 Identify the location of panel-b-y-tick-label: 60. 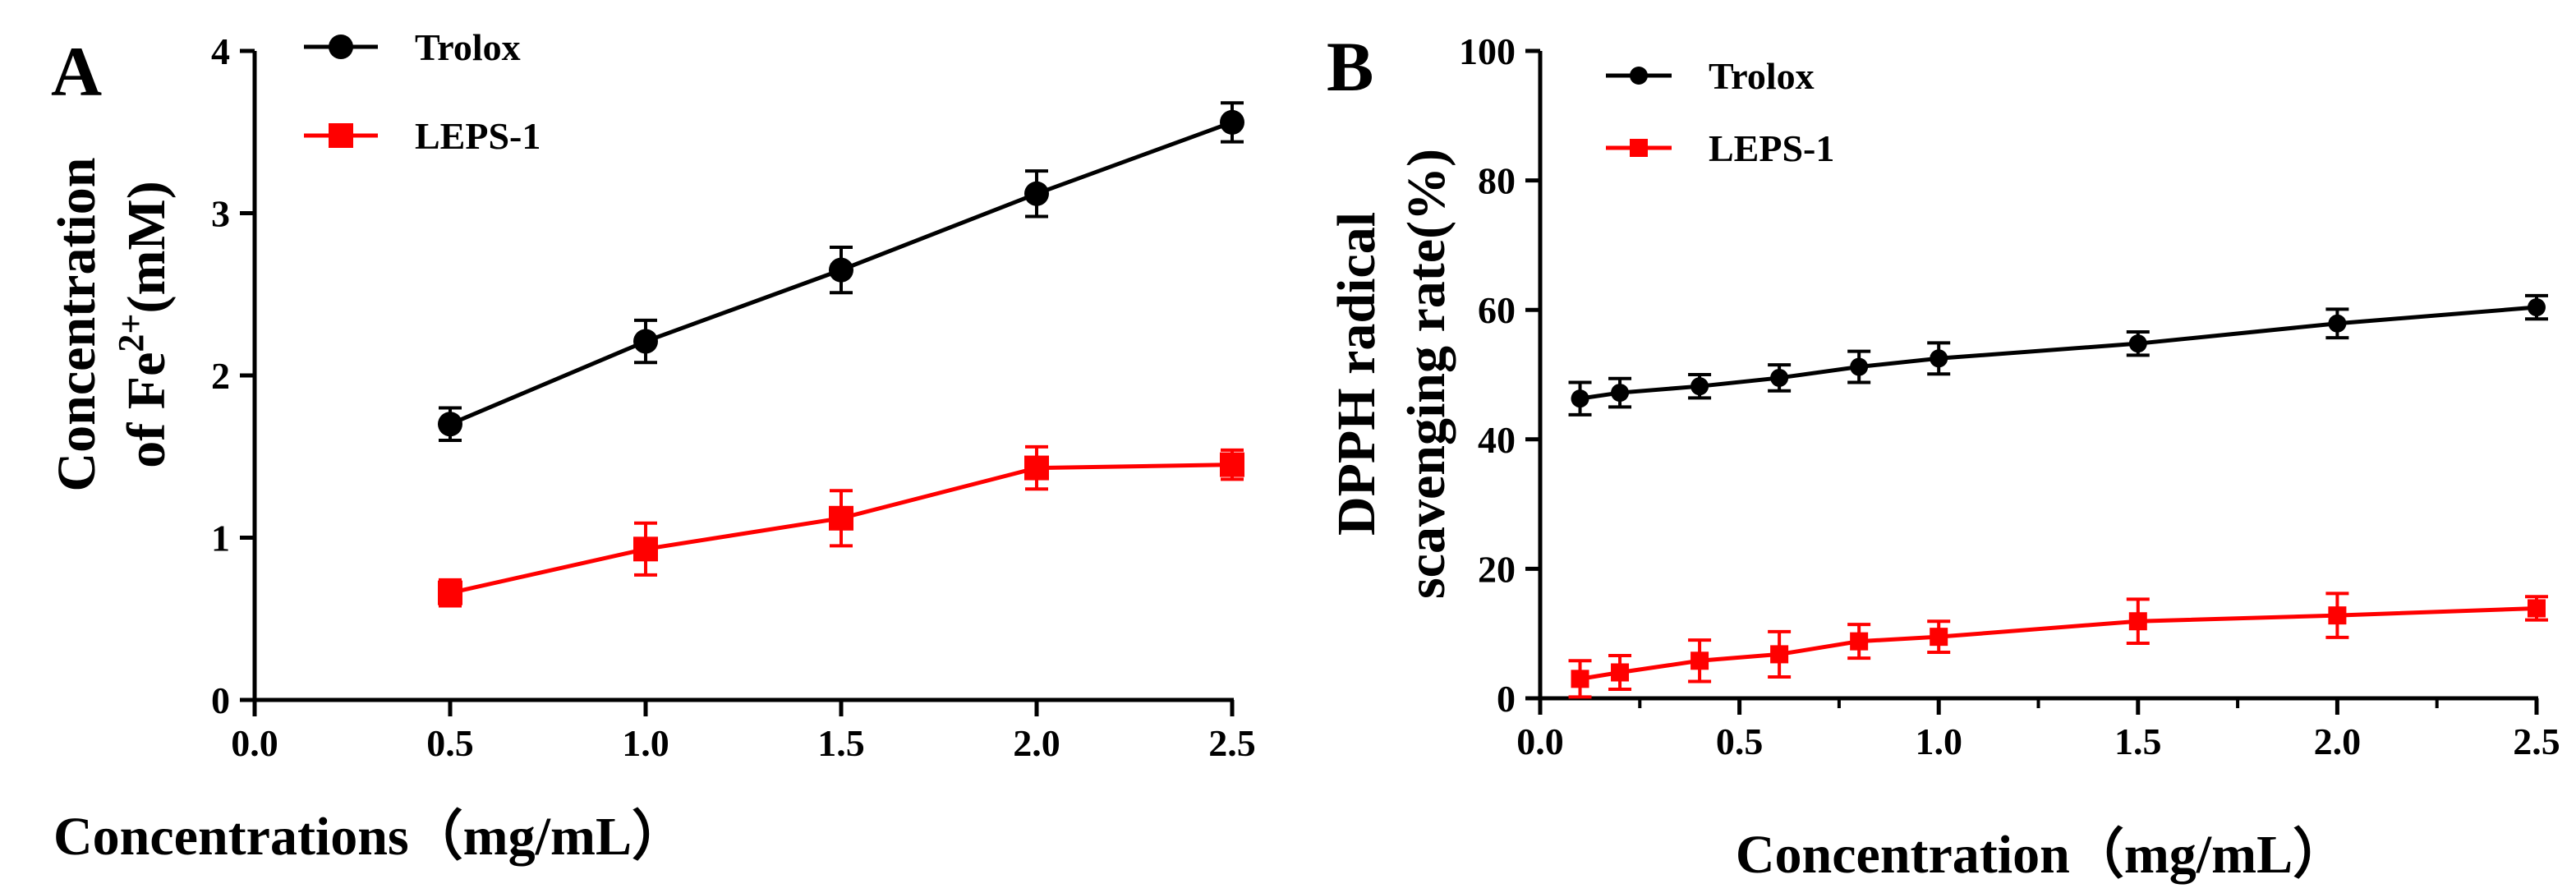
(1497, 310).